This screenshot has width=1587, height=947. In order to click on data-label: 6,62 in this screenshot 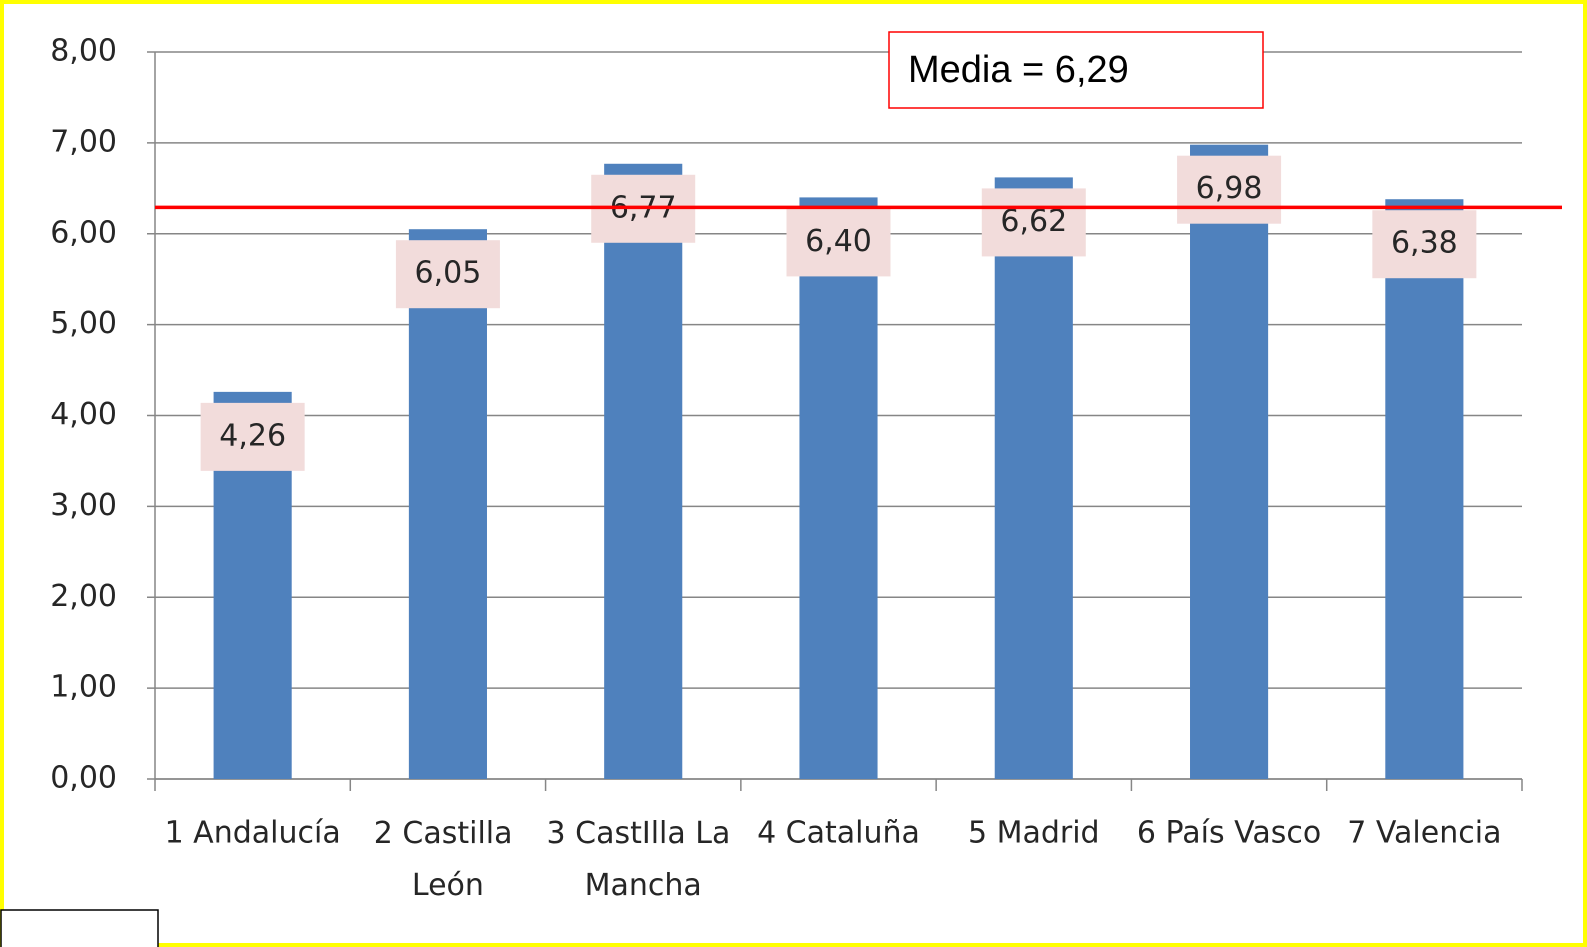, I will do `click(1033, 221)`.